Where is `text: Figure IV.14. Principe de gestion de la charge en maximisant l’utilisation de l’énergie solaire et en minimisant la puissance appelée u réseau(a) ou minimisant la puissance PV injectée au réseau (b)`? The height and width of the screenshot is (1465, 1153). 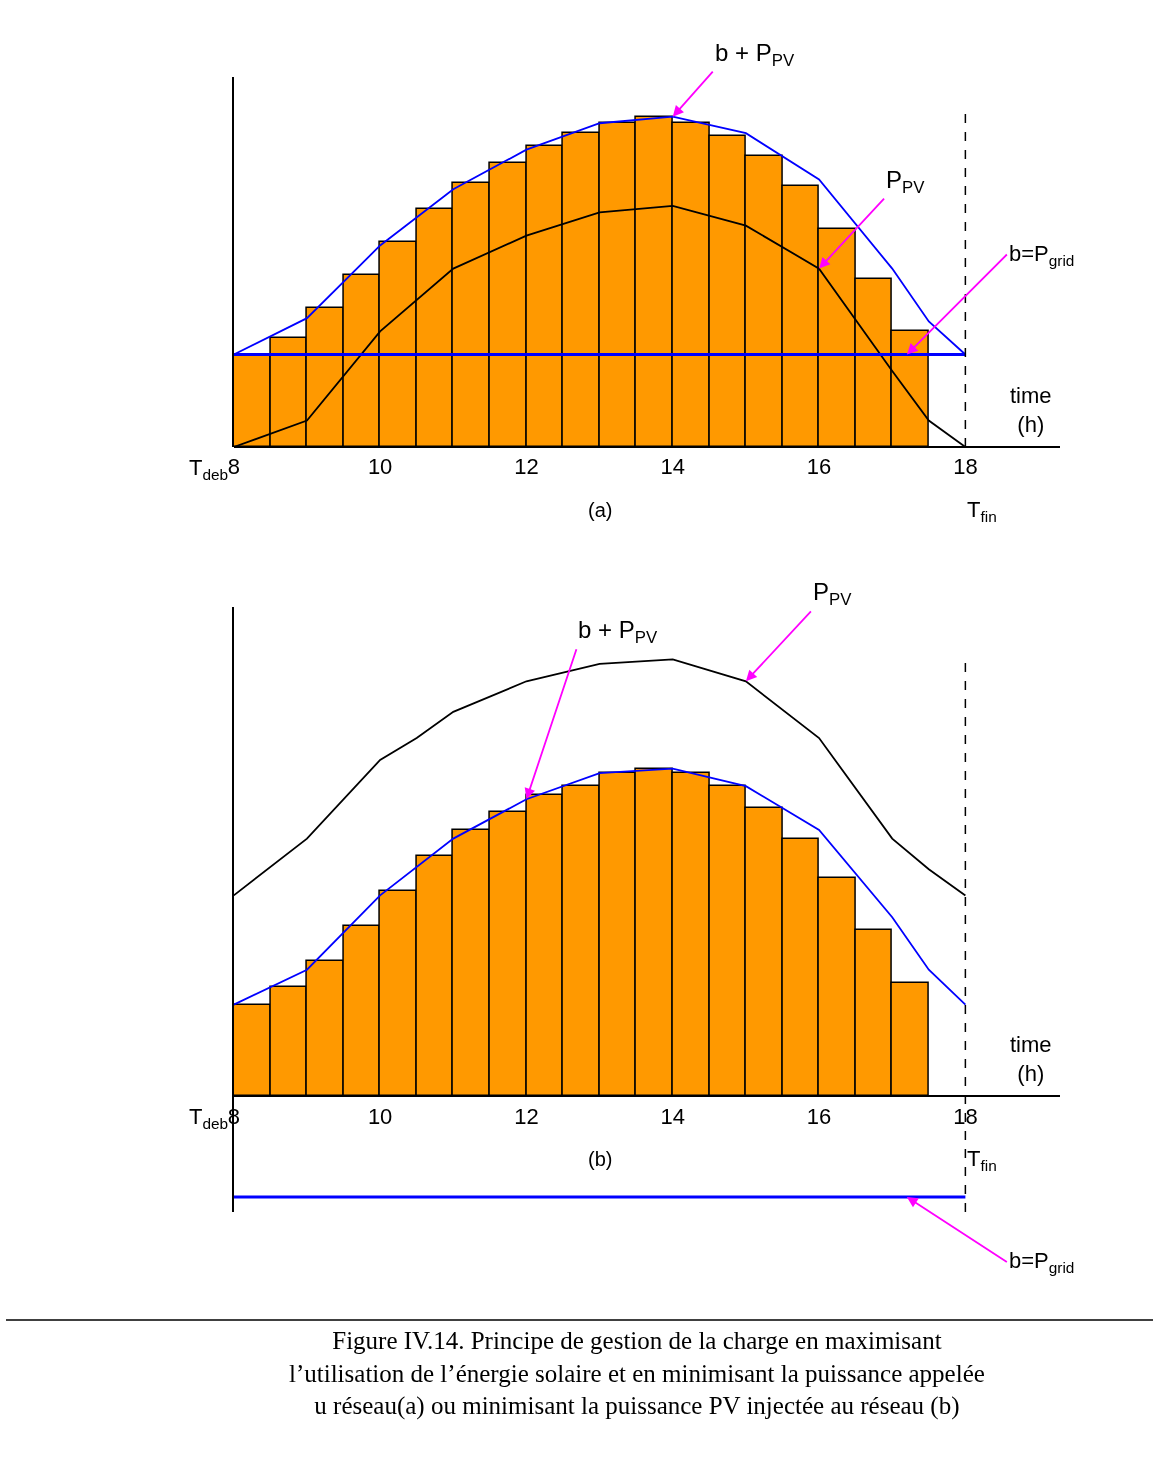 text: Figure IV.14. Principe de gestion de la charge en maximisant l’utilisation de l’énergie solaire et en minimisant la puissance appelée u réseau(a) ou minimisant la puissance PV injectée au réseau (b) is located at coordinates (637, 1373).